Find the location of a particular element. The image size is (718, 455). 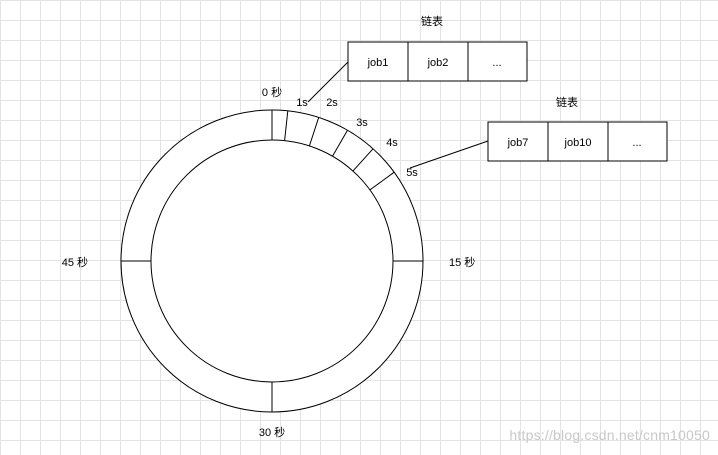

label-slot-2s: 2s is located at coordinates (332, 103).